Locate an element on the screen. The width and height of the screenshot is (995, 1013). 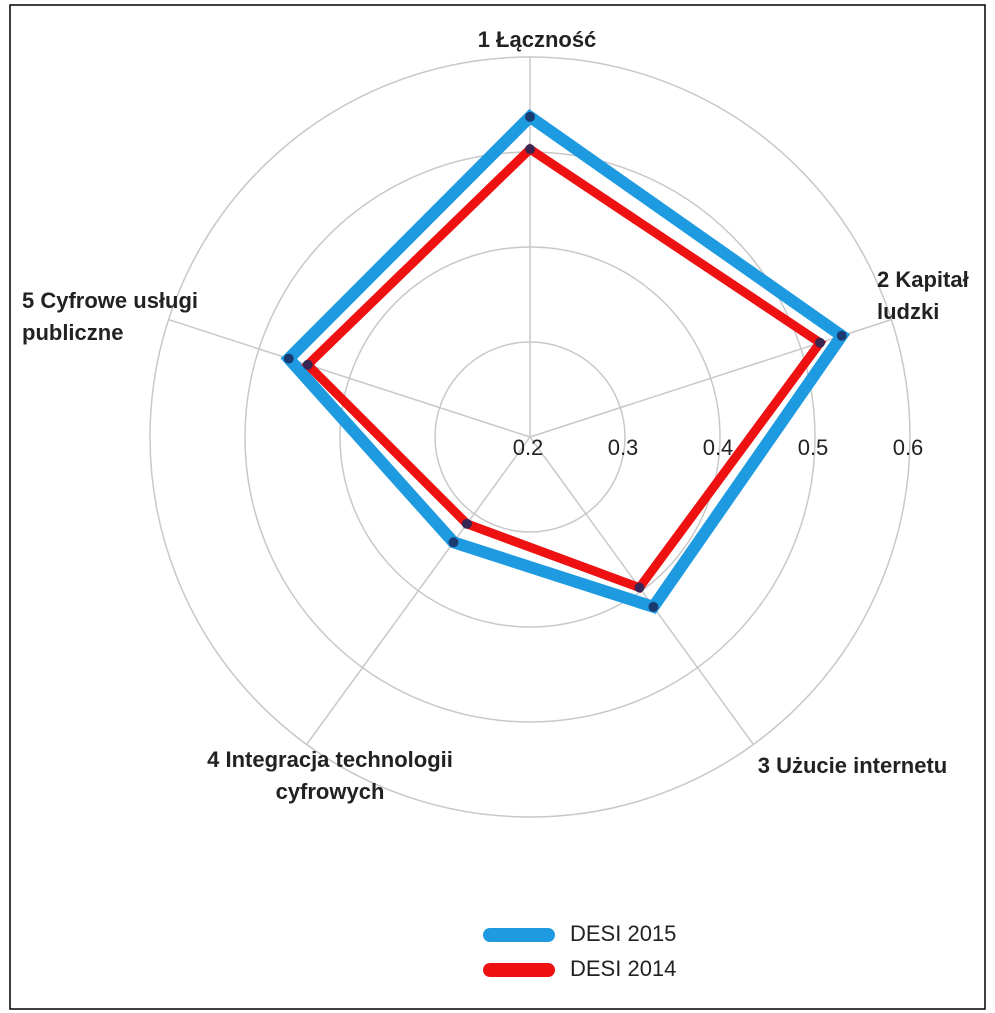
legend-label: DESI 2014 is located at coordinates (623, 968).